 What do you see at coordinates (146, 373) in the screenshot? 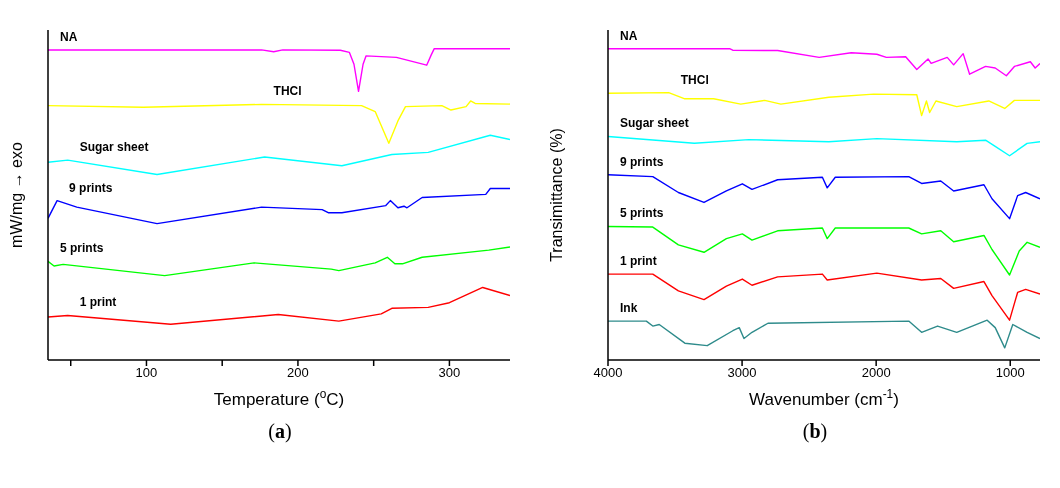
I see `x-tick-label: 100` at bounding box center [146, 373].